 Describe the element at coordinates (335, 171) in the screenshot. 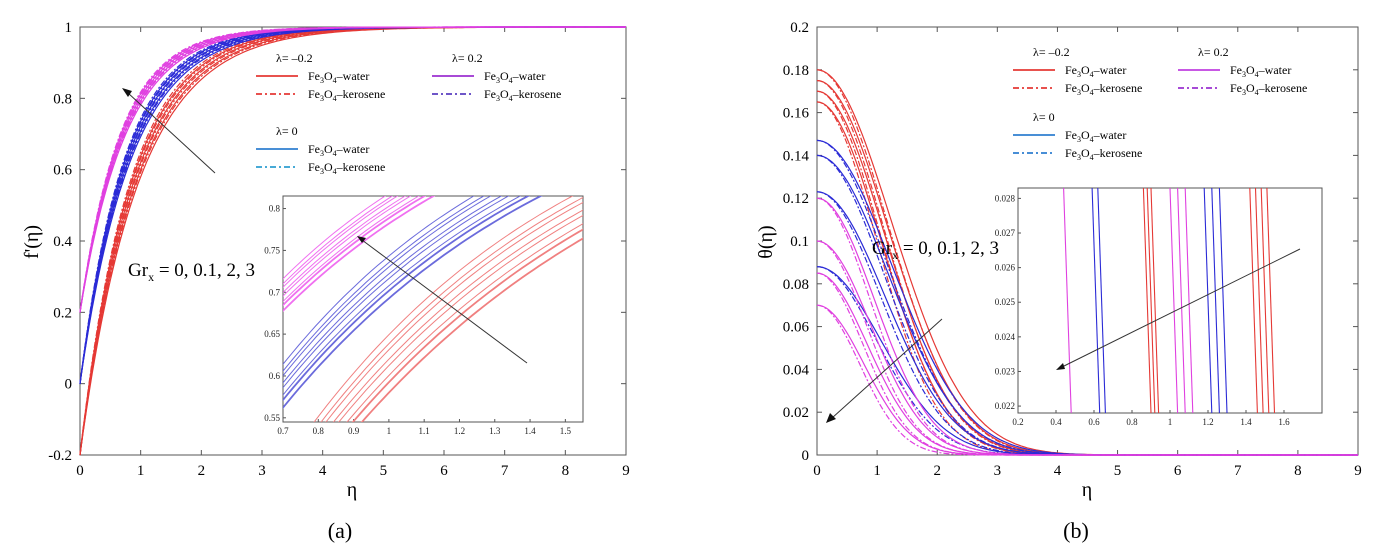

I see `legend-label-sub4: 4` at that location.